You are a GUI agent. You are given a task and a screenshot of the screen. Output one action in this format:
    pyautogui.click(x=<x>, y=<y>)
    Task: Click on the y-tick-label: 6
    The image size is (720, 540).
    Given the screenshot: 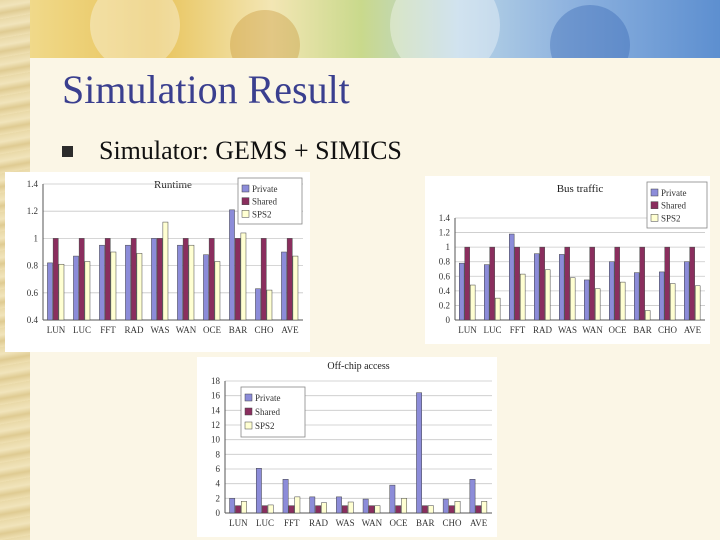 What is the action you would take?
    pyautogui.click(x=218, y=469)
    